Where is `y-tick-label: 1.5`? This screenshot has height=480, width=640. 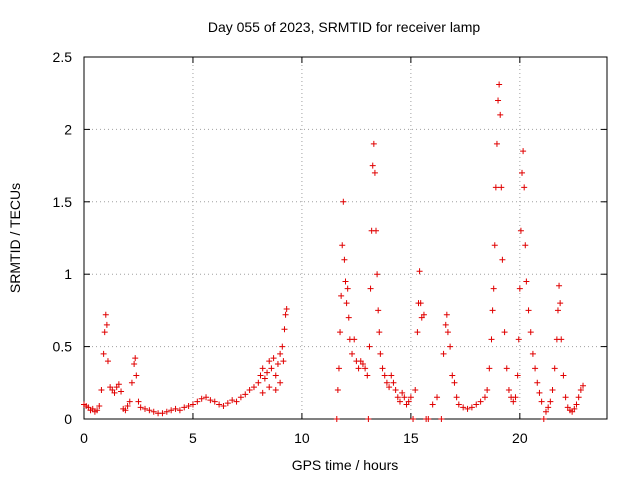
y-tick-label: 1.5 is located at coordinates (63, 202).